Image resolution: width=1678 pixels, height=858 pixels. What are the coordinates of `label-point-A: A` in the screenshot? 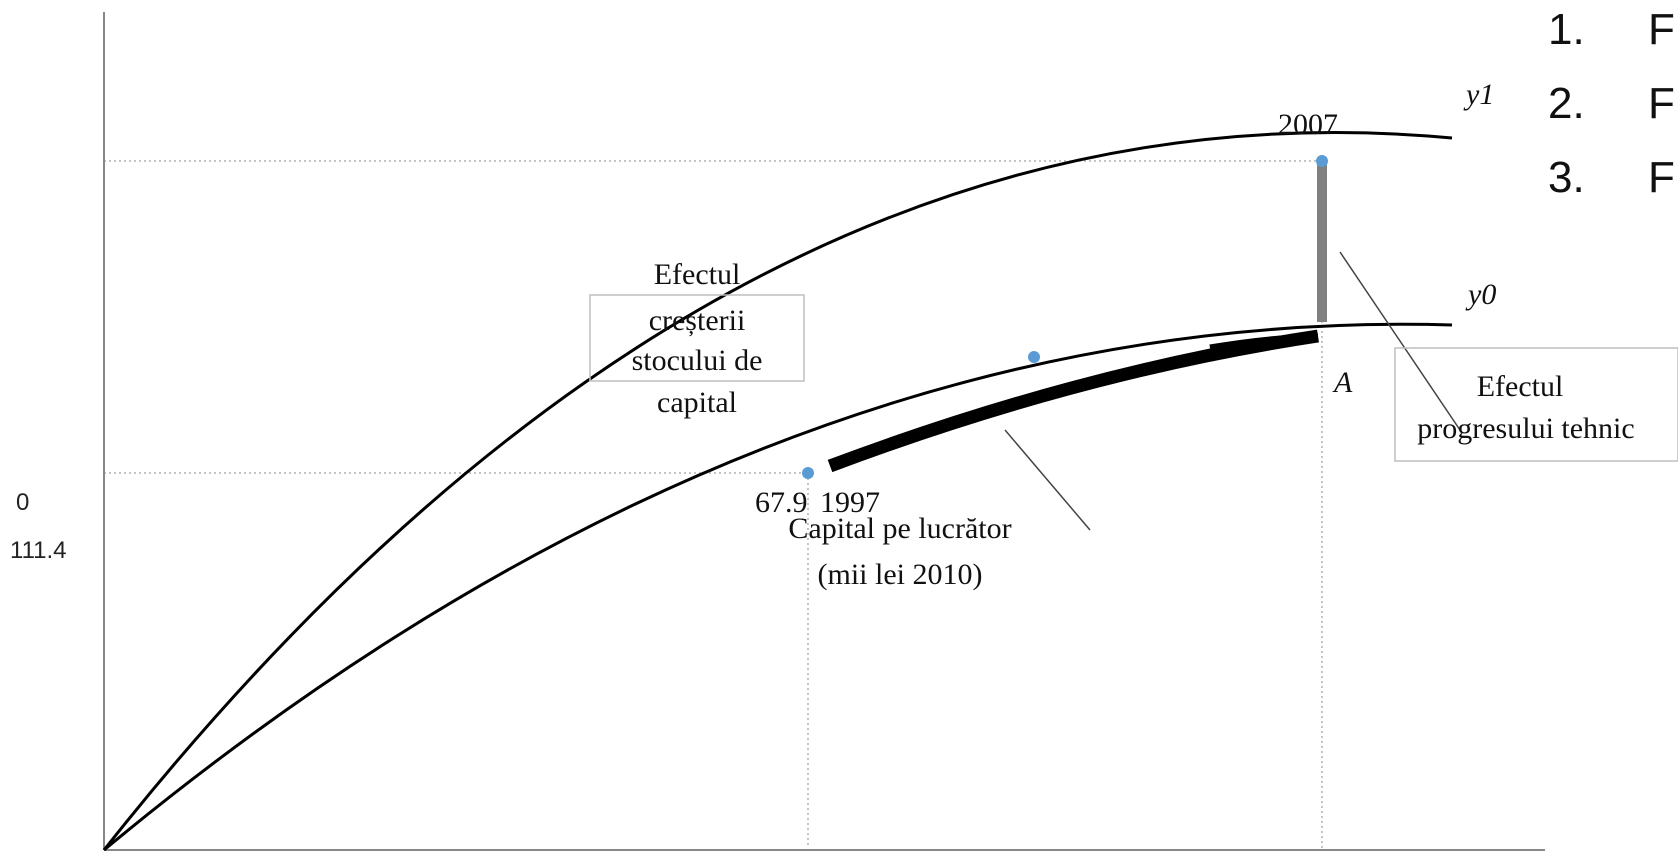 It's located at (1342, 382).